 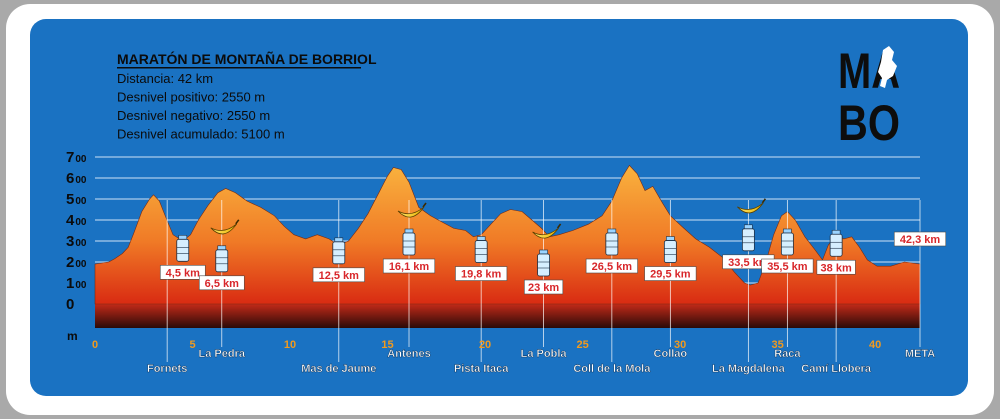 I want to click on finish-label: 42,3 km, so click(x=920, y=240).